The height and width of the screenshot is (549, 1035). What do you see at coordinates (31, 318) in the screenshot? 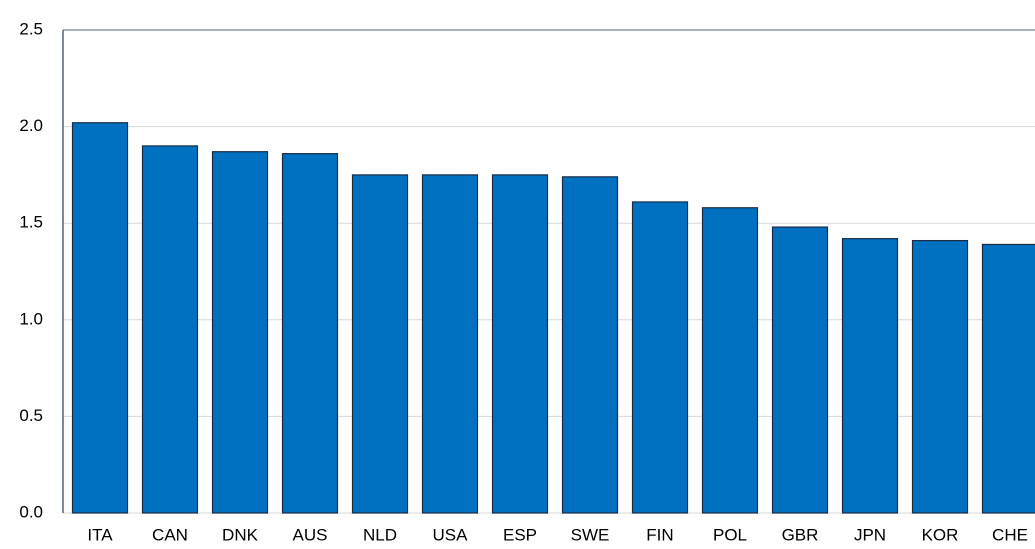
I see `y-tick-label: 1.0` at bounding box center [31, 318].